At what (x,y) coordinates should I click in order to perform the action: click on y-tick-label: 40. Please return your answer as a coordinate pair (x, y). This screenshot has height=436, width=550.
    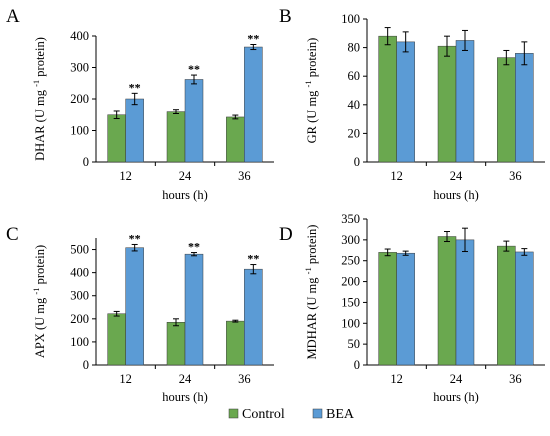
    Looking at the image, I should click on (354, 105).